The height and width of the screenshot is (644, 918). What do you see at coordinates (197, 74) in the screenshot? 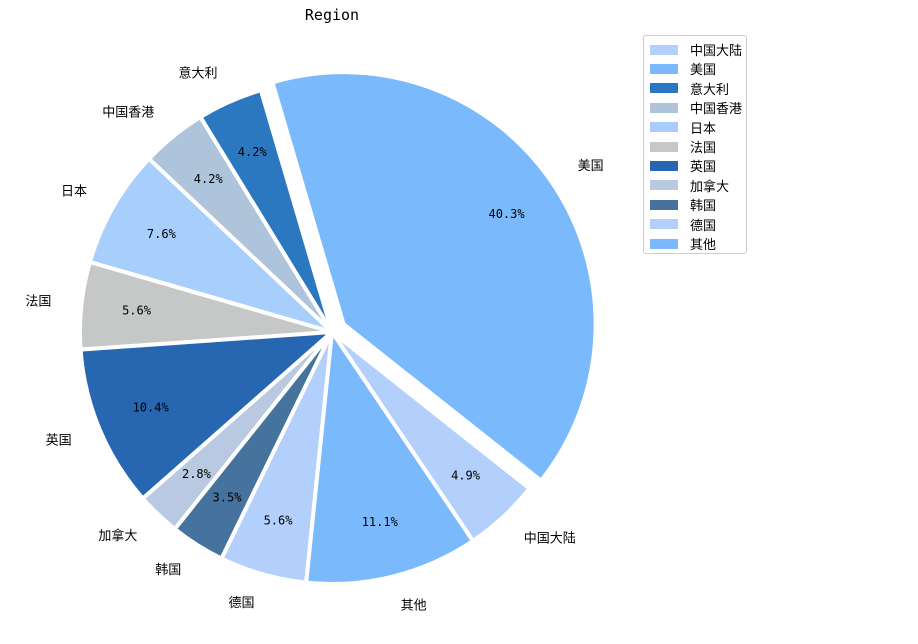
I see `slice-category-label: 意大利` at bounding box center [197, 74].